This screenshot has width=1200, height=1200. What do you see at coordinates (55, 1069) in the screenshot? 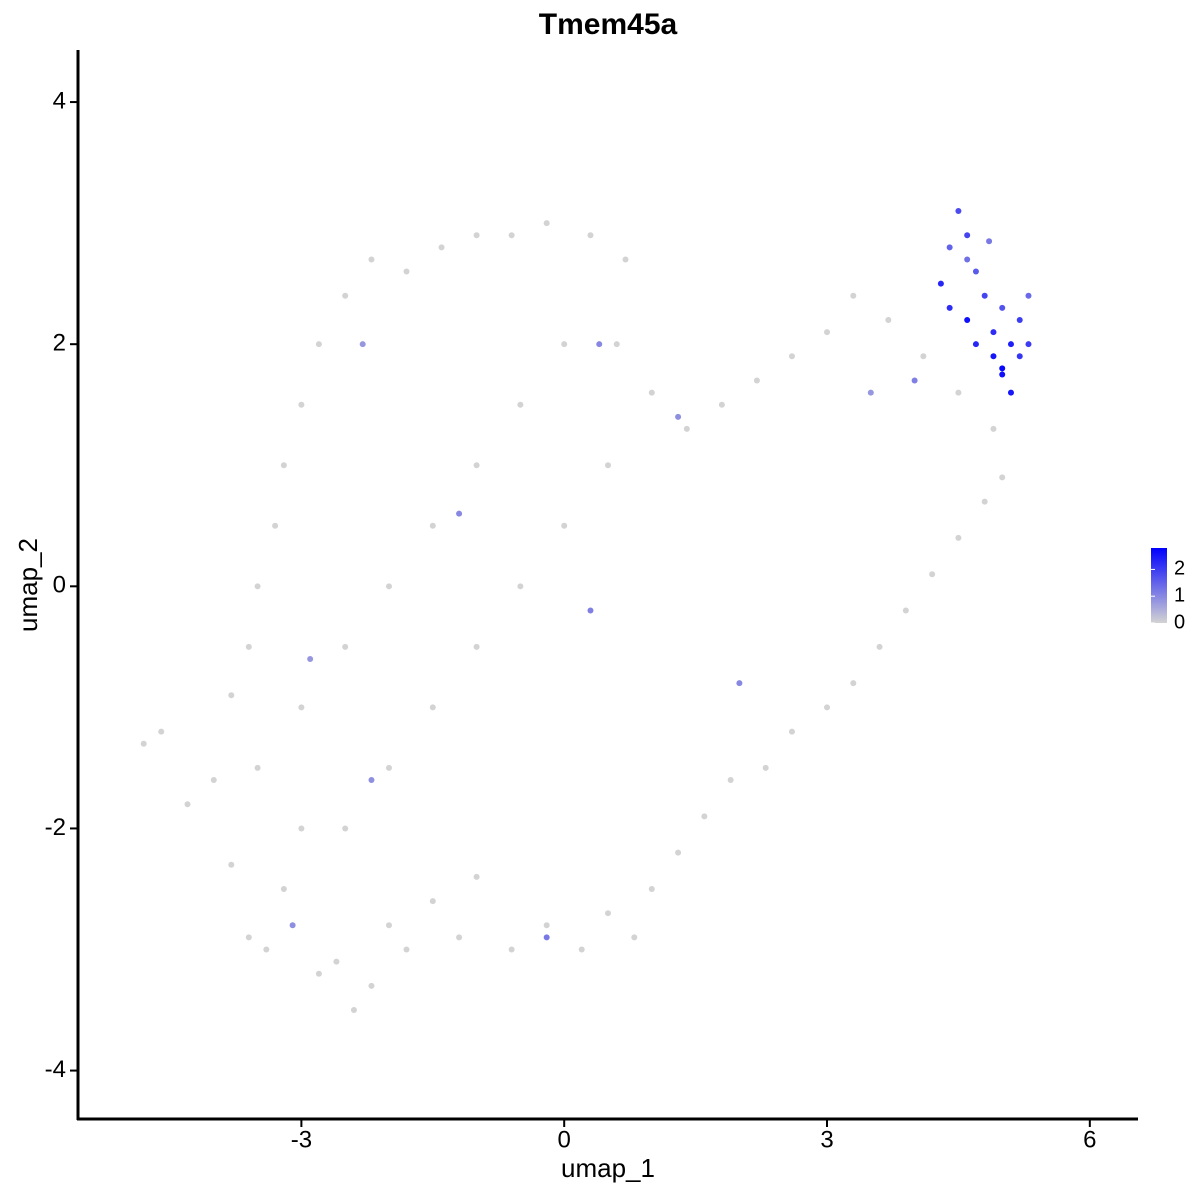
I see `y-tick-label: -4` at bounding box center [55, 1069].